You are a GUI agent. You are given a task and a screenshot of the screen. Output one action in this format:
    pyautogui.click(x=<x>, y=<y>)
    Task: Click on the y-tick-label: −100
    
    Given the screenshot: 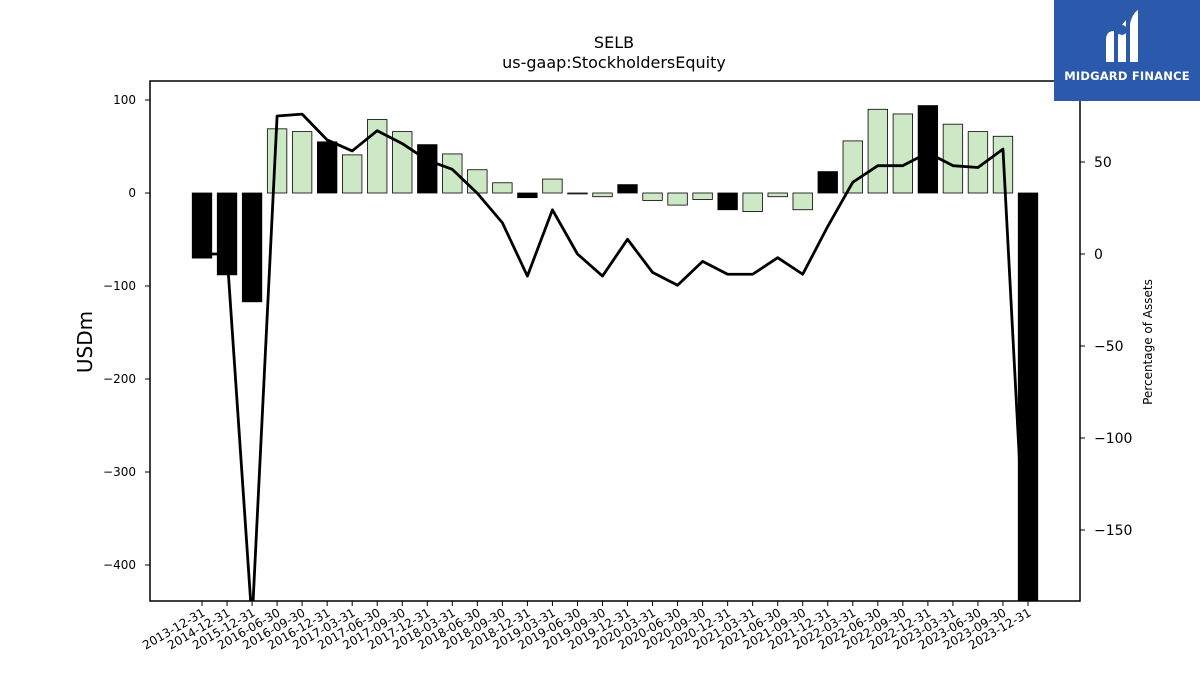 What is the action you would take?
    pyautogui.click(x=119, y=286)
    